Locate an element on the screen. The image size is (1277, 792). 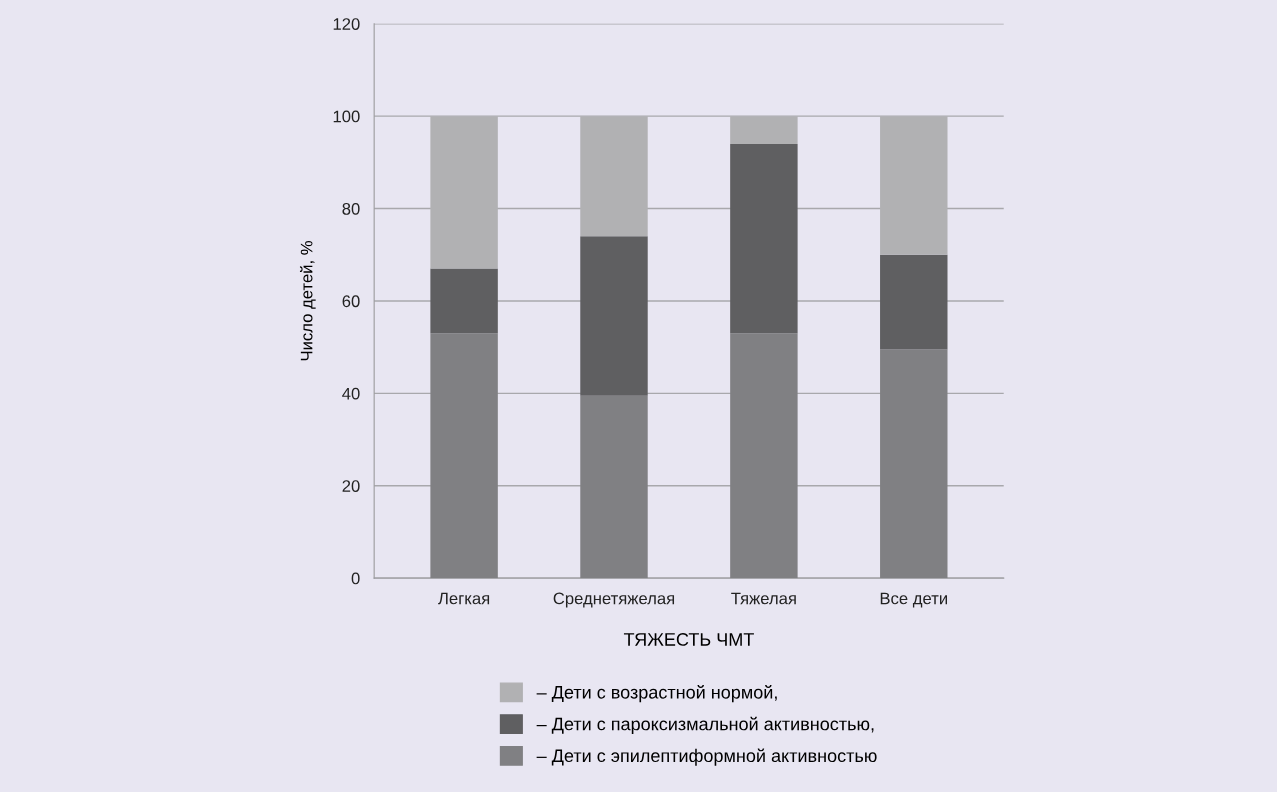
y-tick-label: 120 is located at coordinates (346, 24).